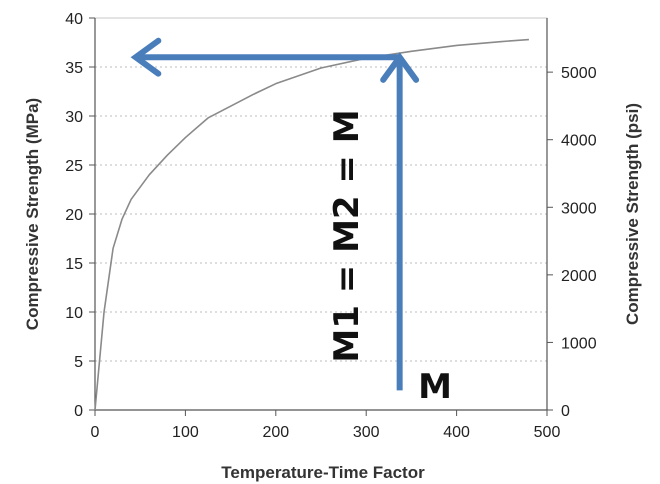 The image size is (660, 484). I want to click on y-tick-label: 25, so click(74, 166).